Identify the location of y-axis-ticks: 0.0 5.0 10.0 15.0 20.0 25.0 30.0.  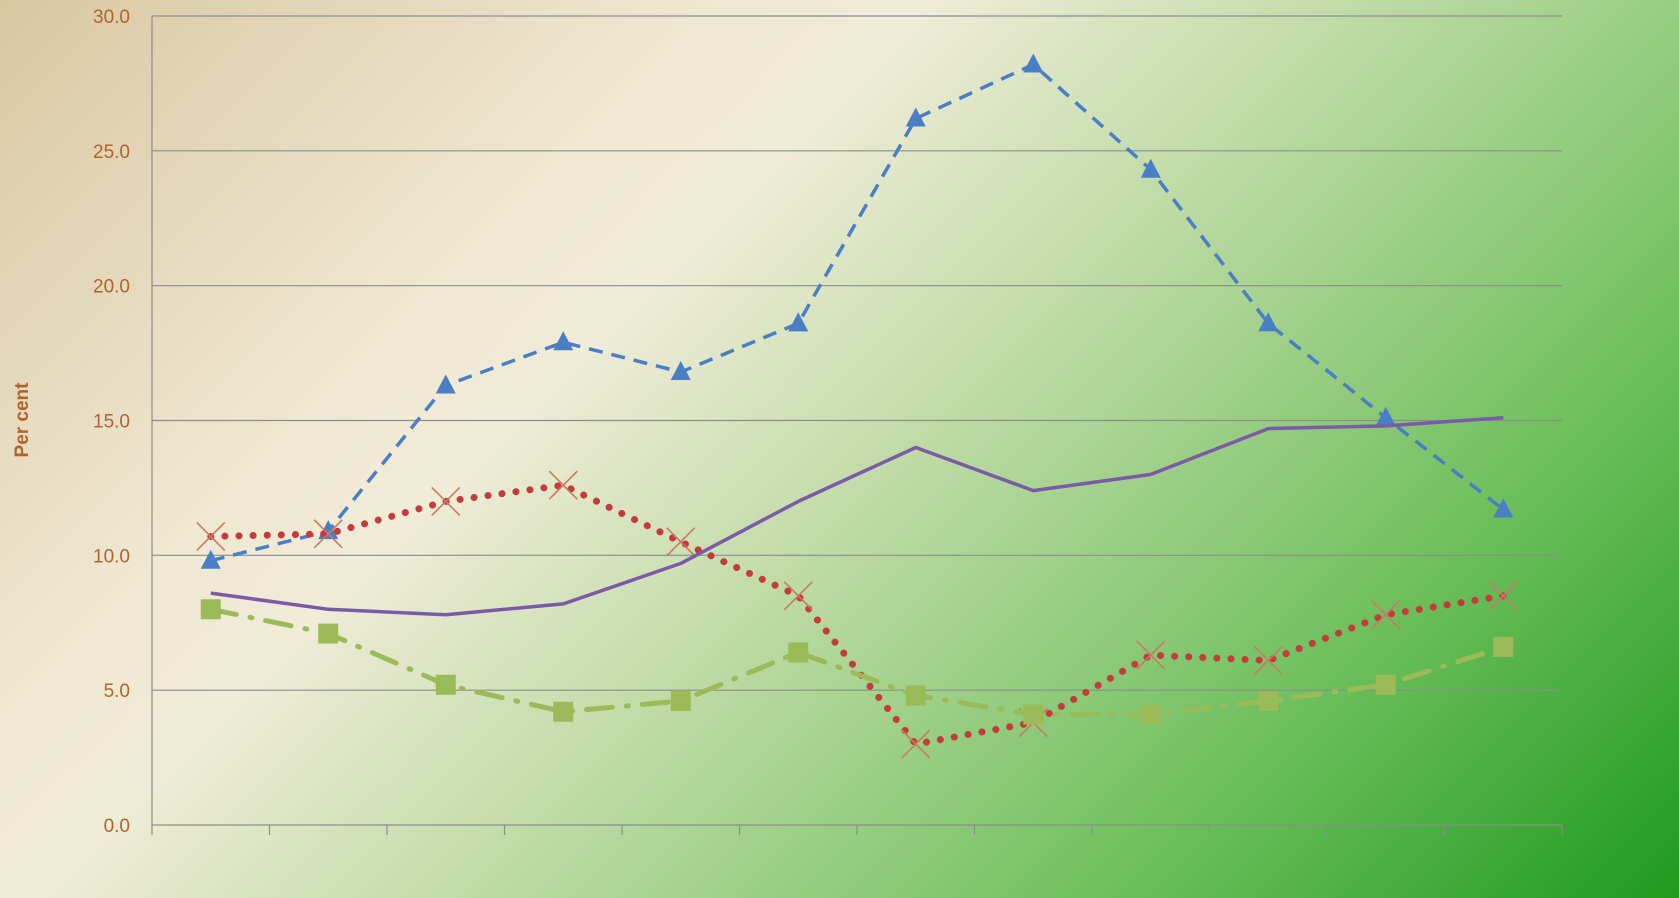
(111, 422).